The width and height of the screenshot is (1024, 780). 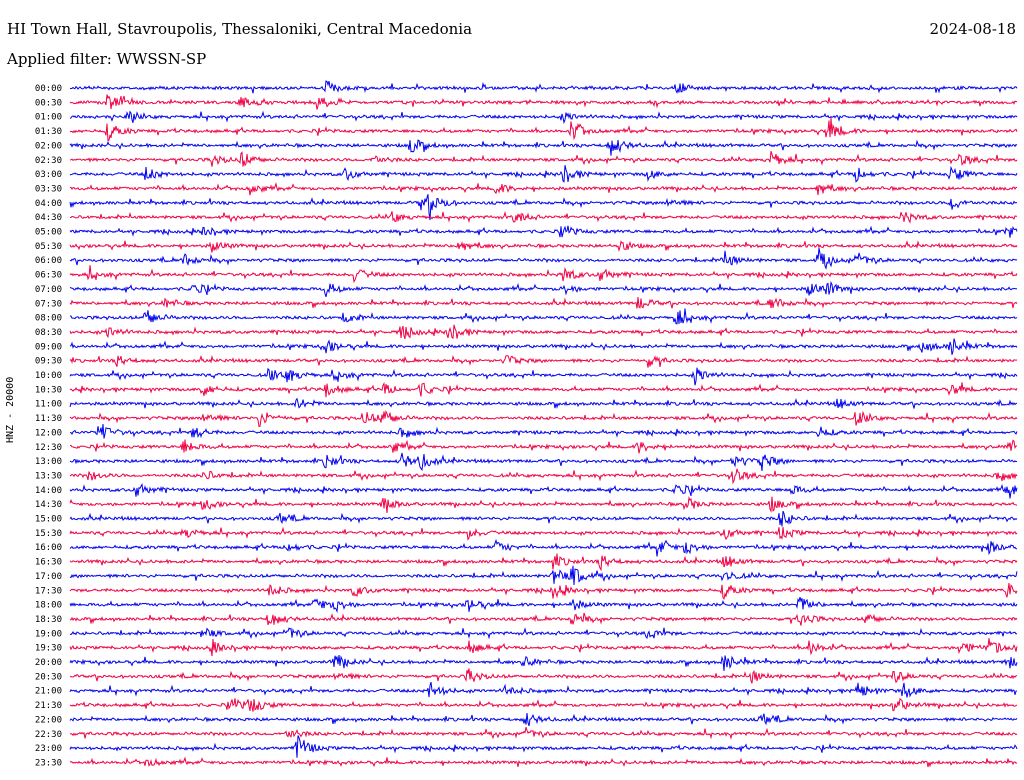 I want to click on time-tick-label: 18:00, so click(x=48, y=606).